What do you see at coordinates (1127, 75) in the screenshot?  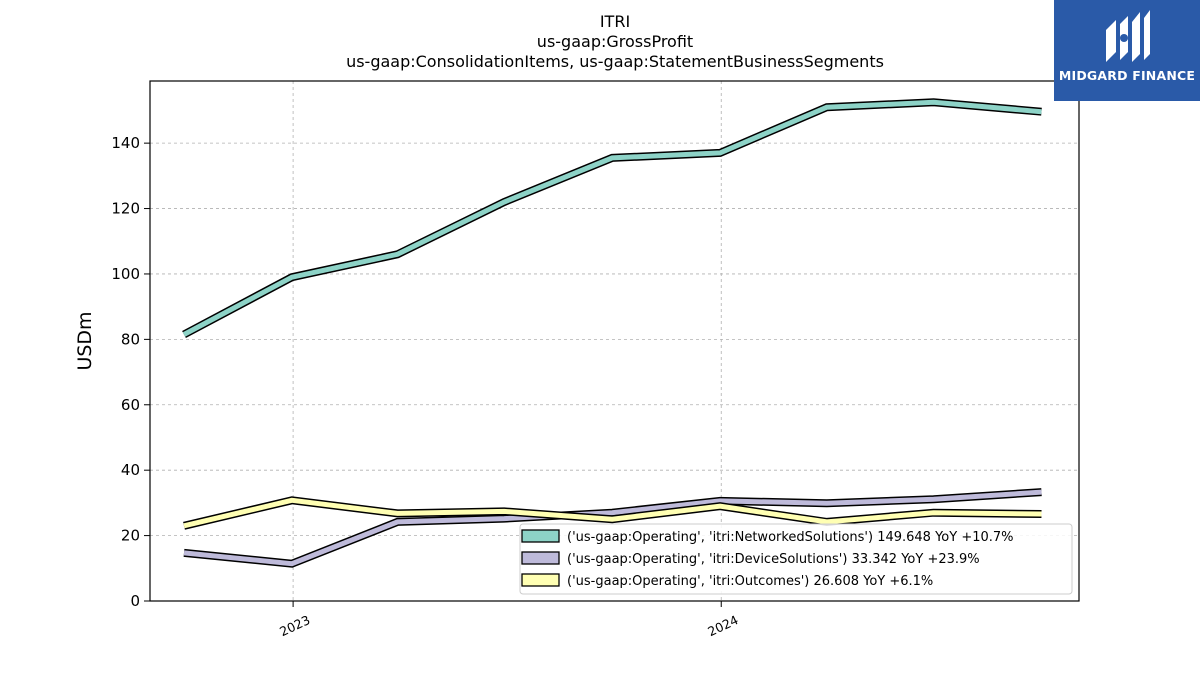 I see `brand-name: MIDGARD FINANCE` at bounding box center [1127, 75].